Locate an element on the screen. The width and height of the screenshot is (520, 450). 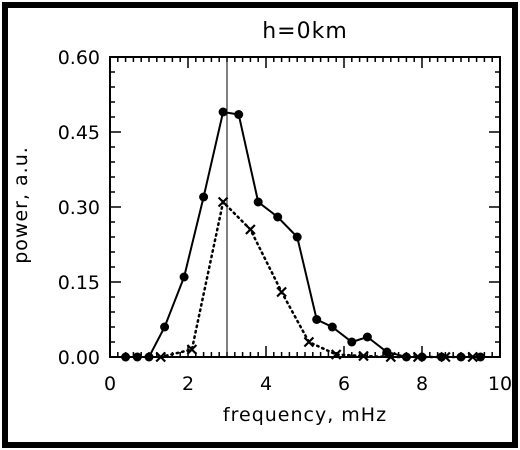
y-tick-label: 0.30 is located at coordinates (79, 208).